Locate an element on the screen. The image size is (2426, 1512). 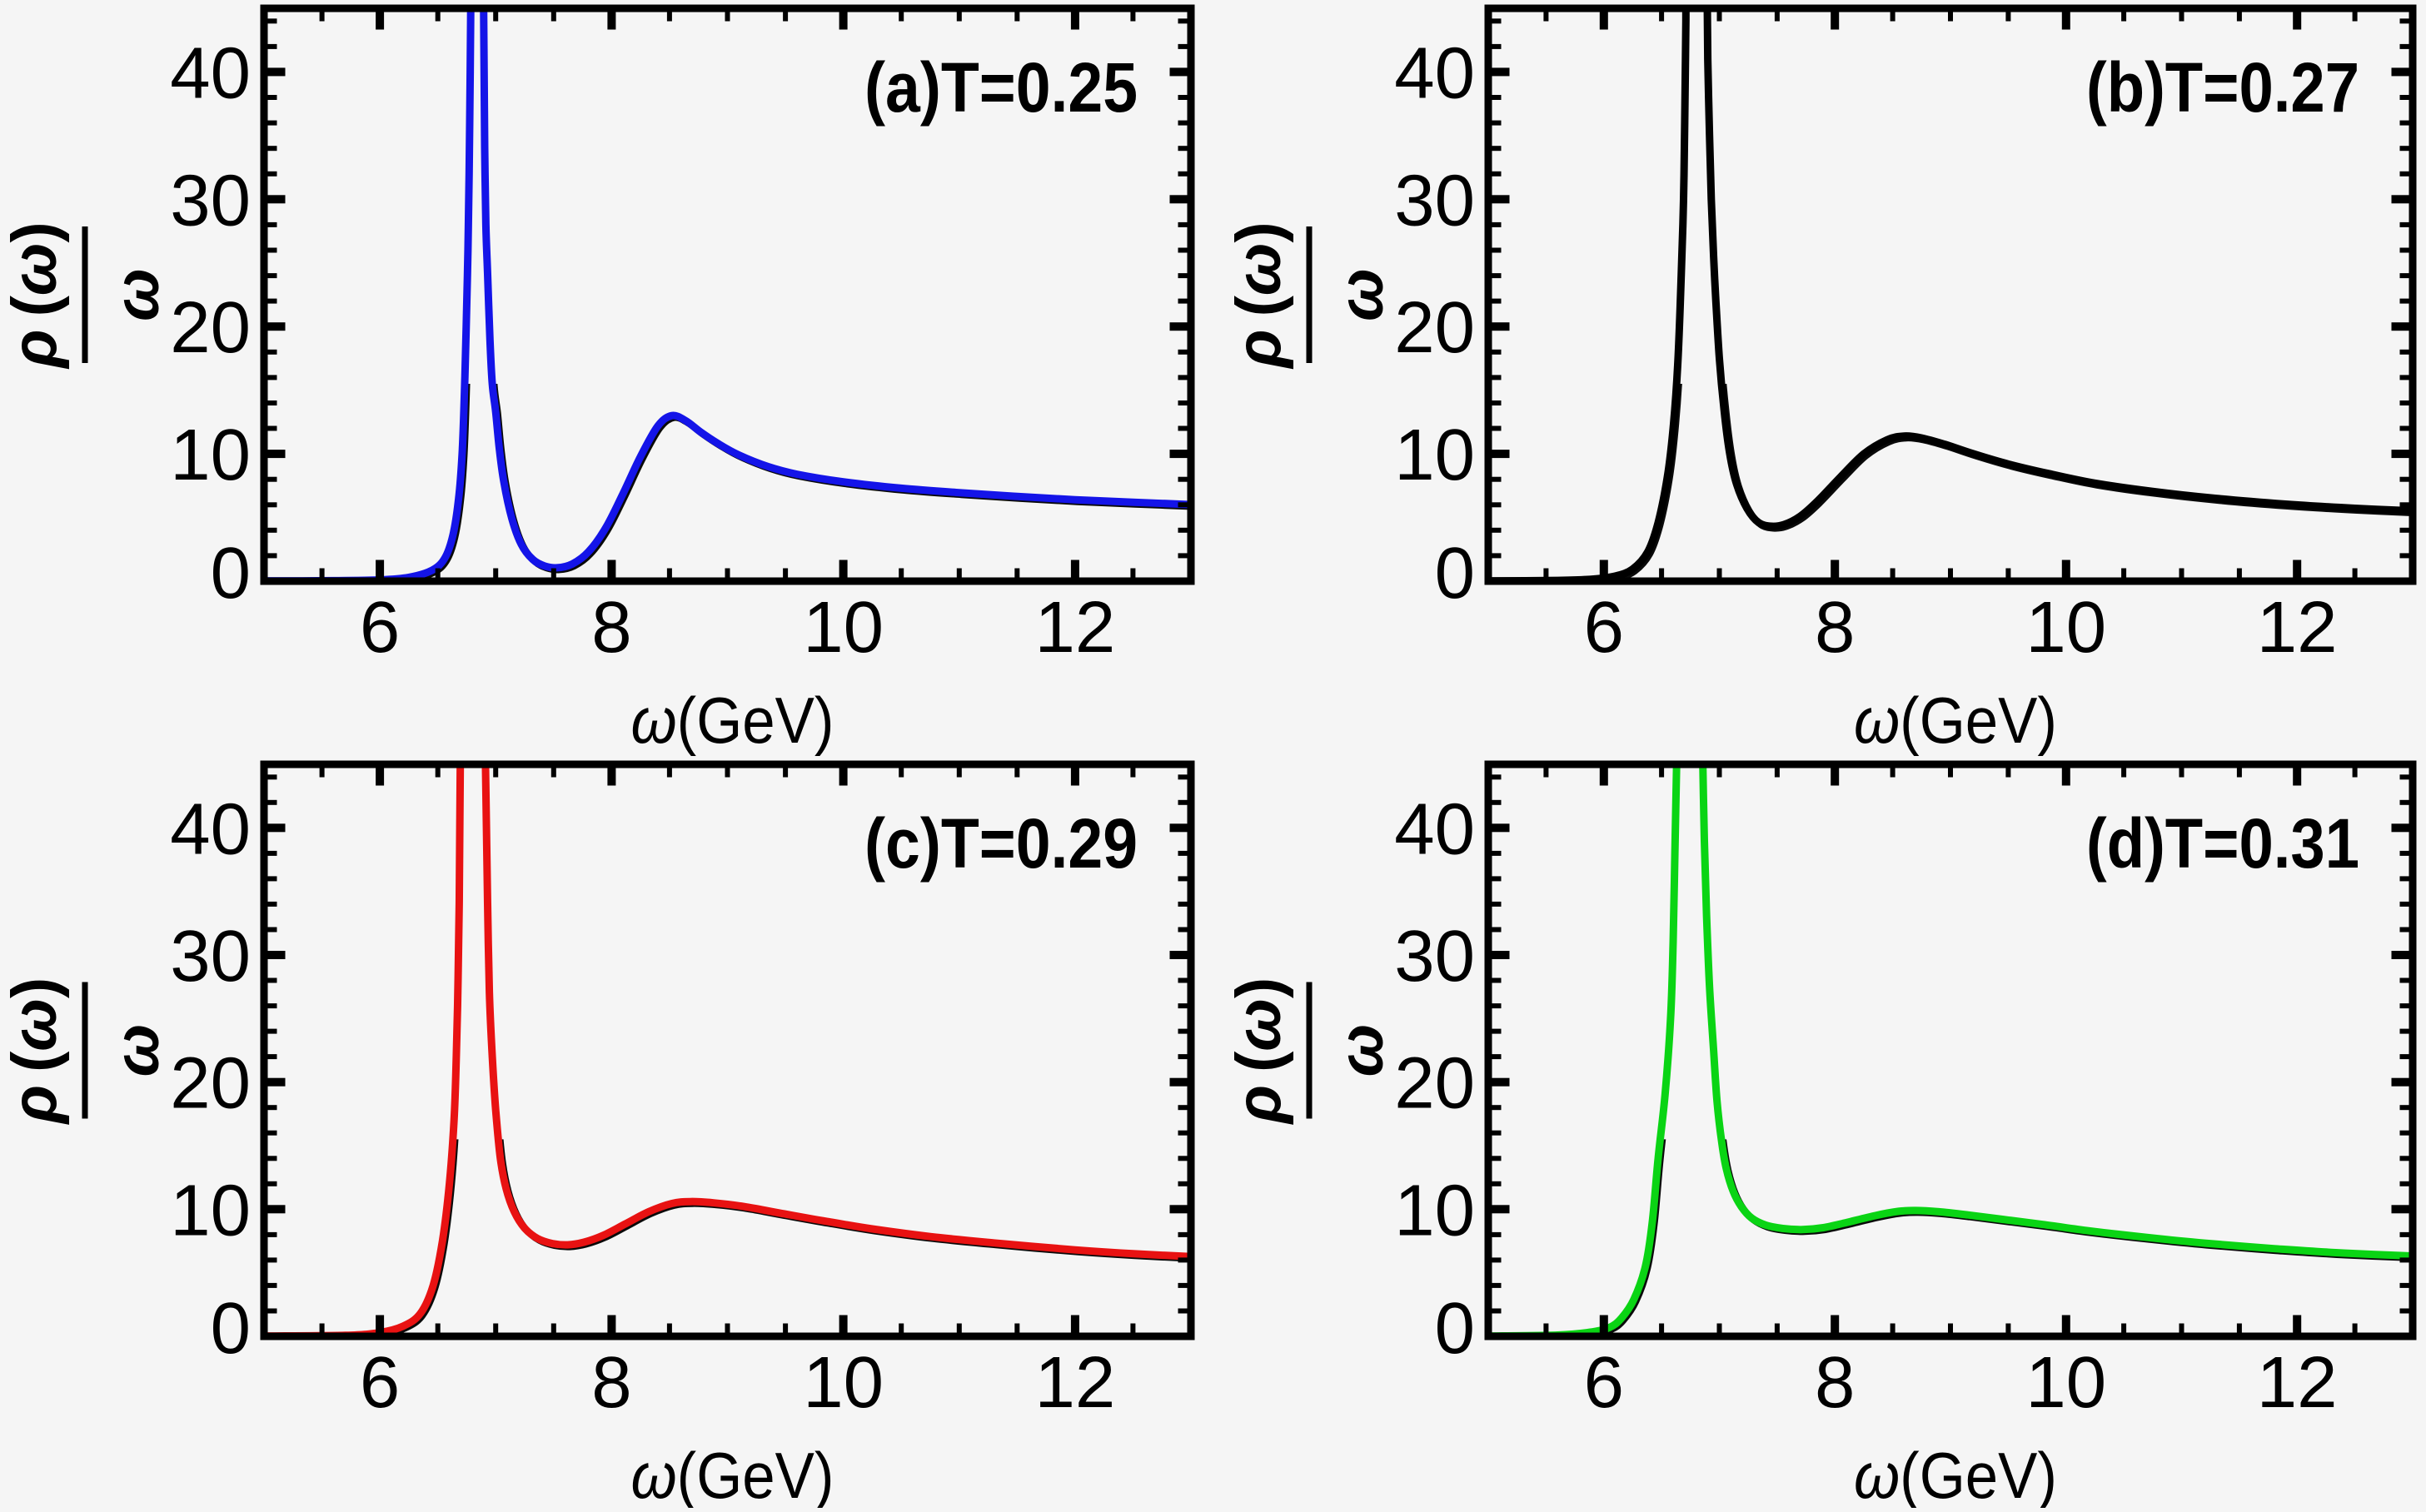
svg-text: (c)T=0.29 is located at coordinates (1001, 844).